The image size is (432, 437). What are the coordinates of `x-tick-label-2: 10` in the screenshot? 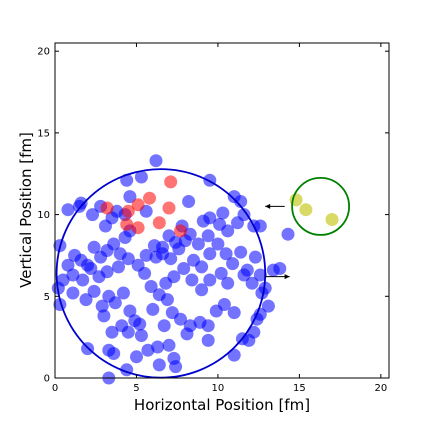 It's located at (218, 388).